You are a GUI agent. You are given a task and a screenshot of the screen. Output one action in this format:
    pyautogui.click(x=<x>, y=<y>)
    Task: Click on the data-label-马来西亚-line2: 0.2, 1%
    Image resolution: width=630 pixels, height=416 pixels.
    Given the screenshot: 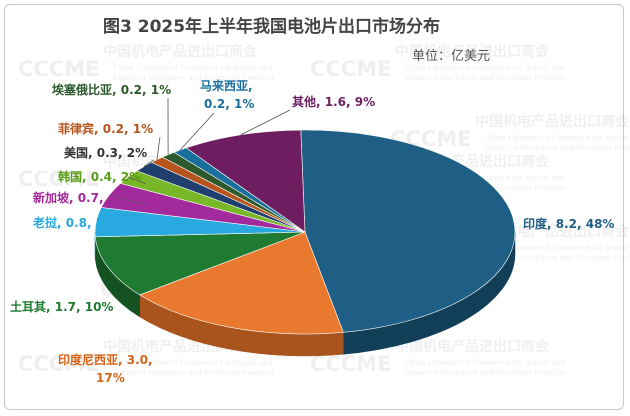 What is the action you would take?
    pyautogui.click(x=229, y=104)
    